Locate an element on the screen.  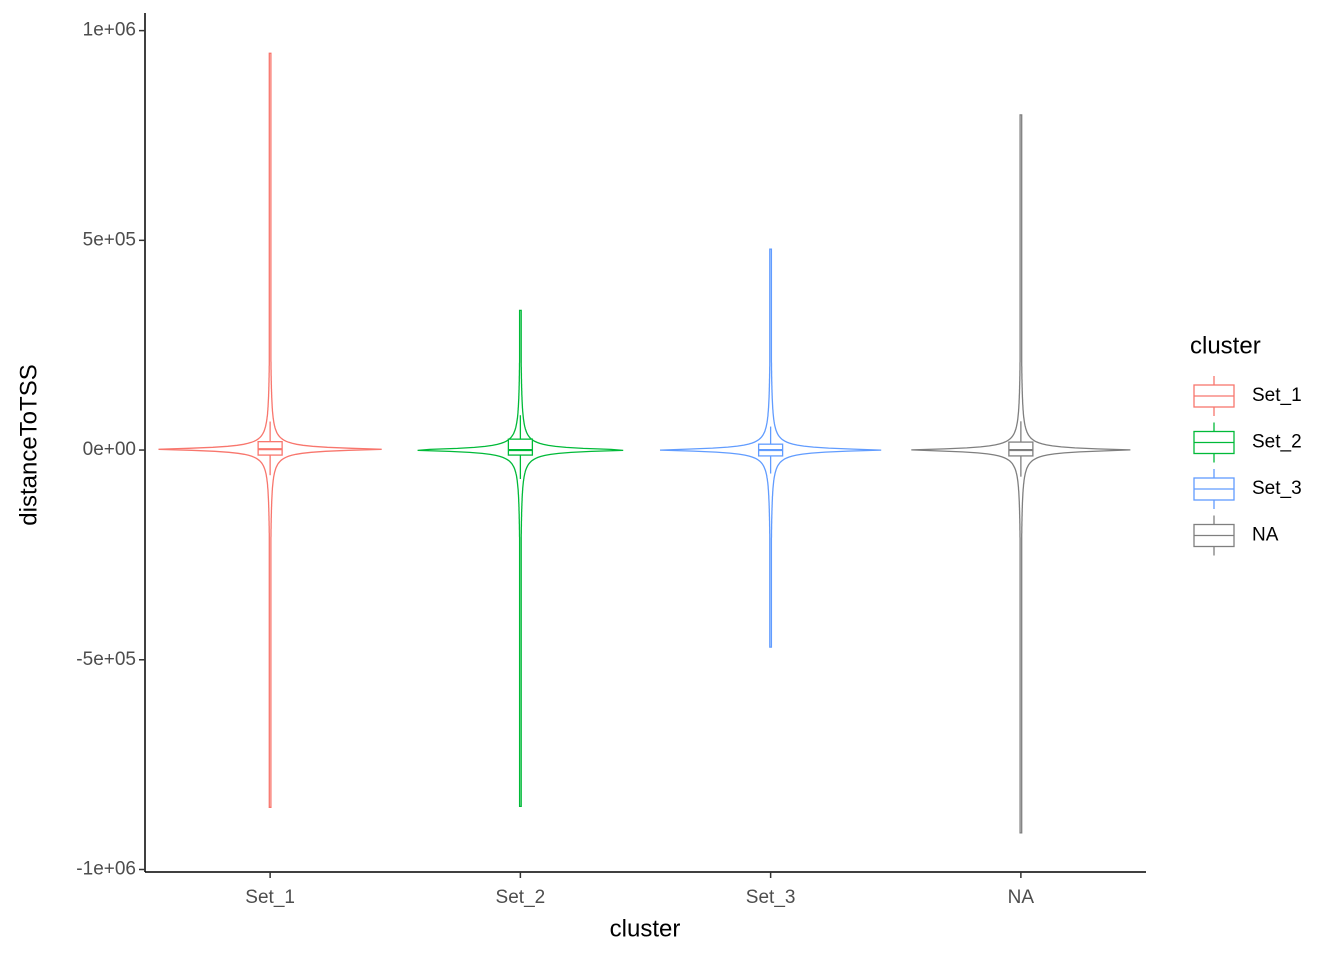
y-tick-label: -1e+06 is located at coordinates (106, 868).